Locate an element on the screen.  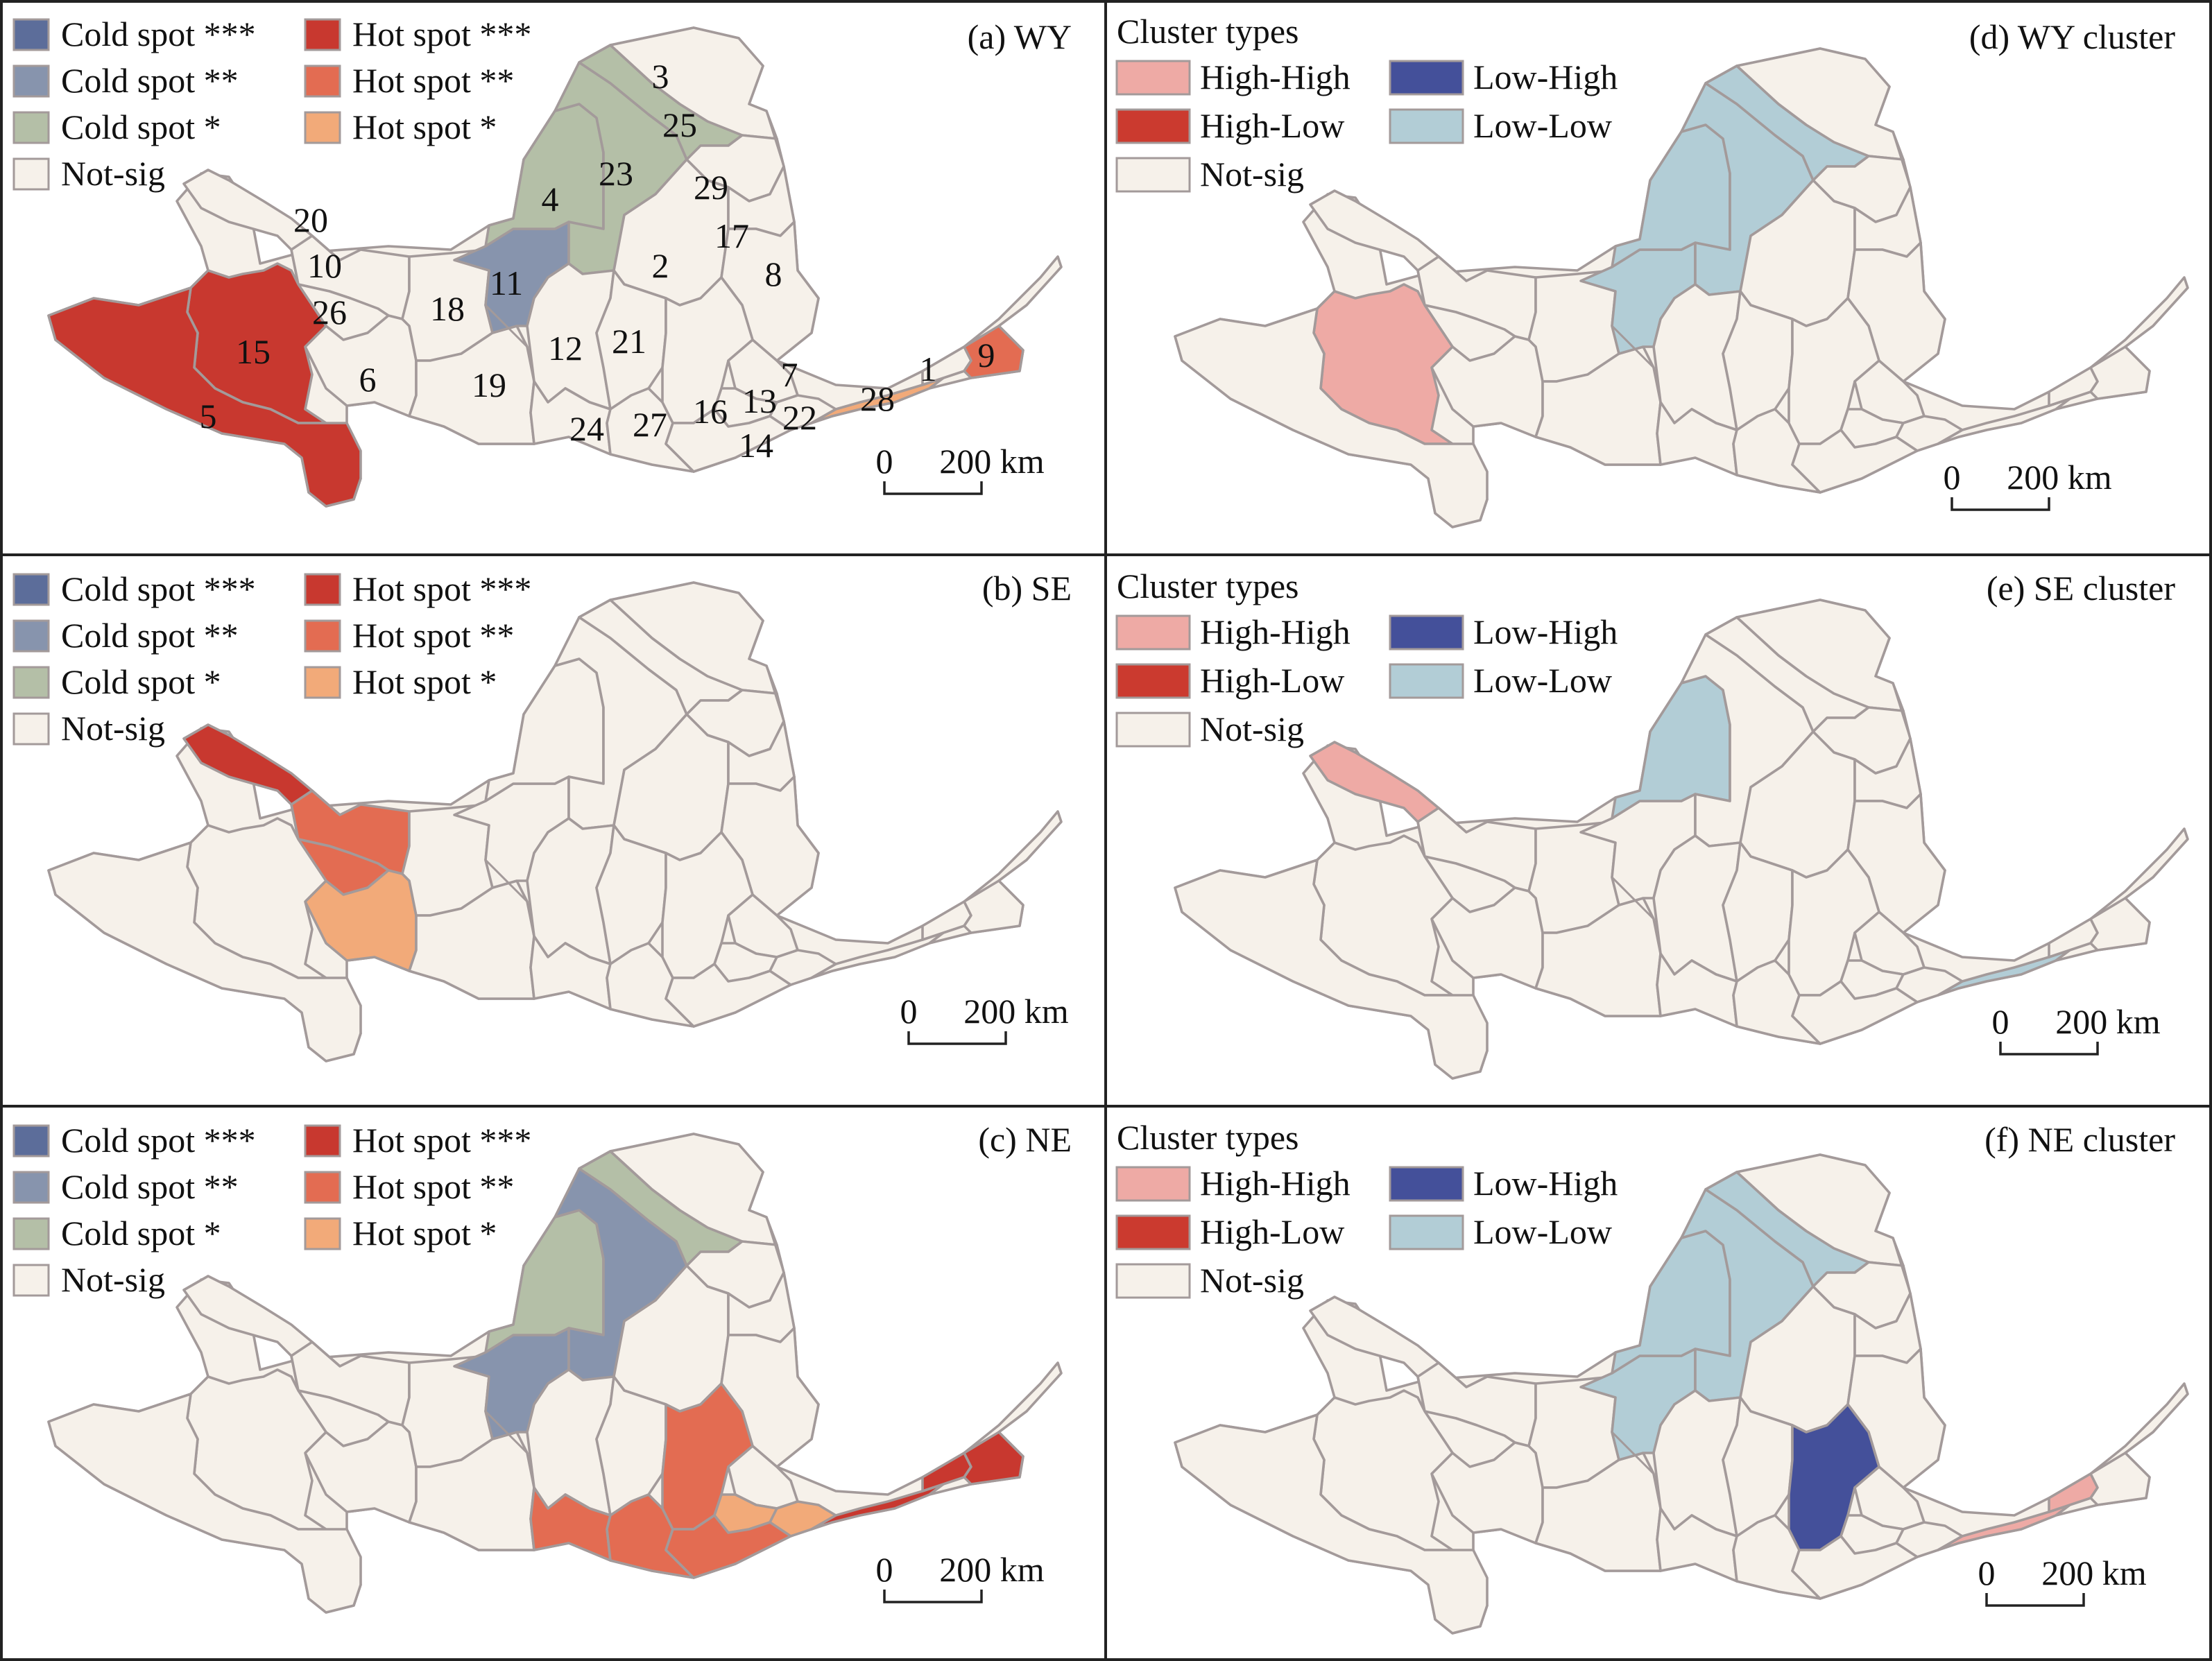
legend-swatch-cold1 is located at coordinates (31, 127).